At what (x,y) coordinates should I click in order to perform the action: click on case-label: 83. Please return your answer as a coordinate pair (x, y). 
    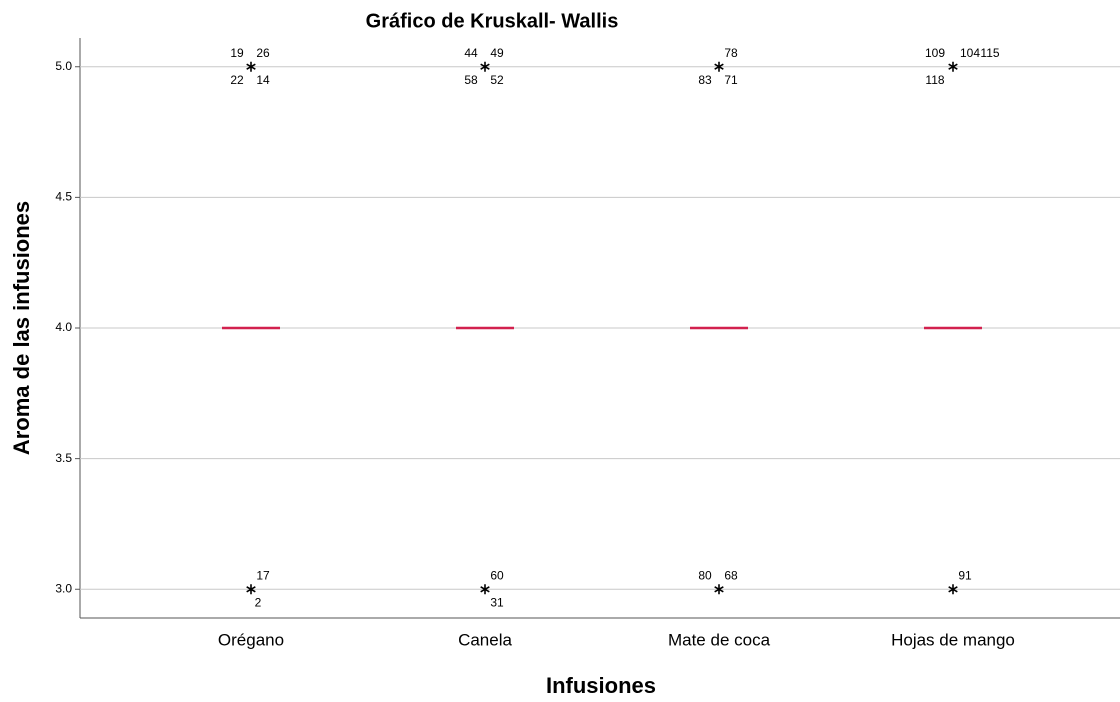
    Looking at the image, I should click on (705, 80).